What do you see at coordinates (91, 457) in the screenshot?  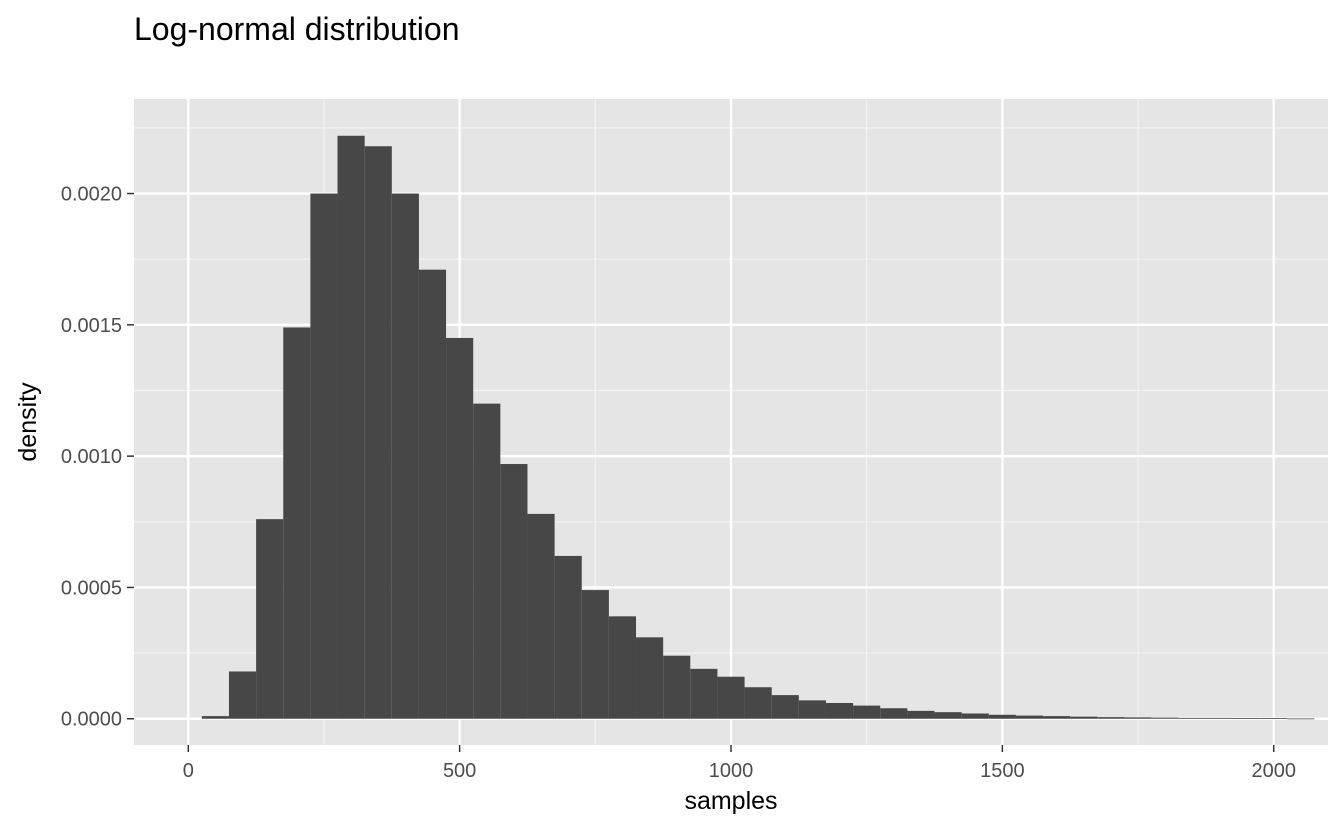 I see `y-tick-label: 0.0010` at bounding box center [91, 457].